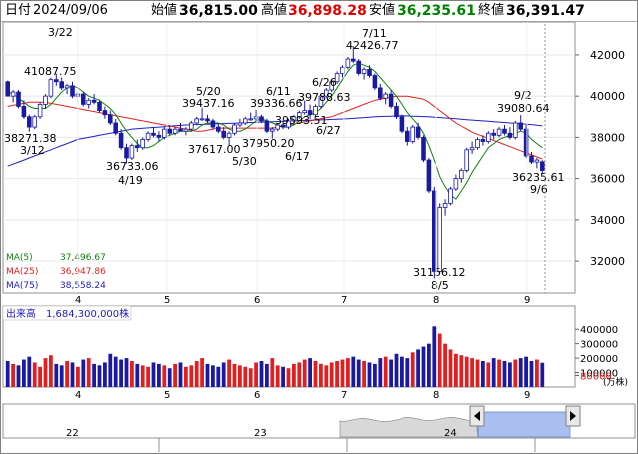 This screenshot has height=454, width=638. I want to click on ma25-legend-value: 36,947.86, so click(83, 272).